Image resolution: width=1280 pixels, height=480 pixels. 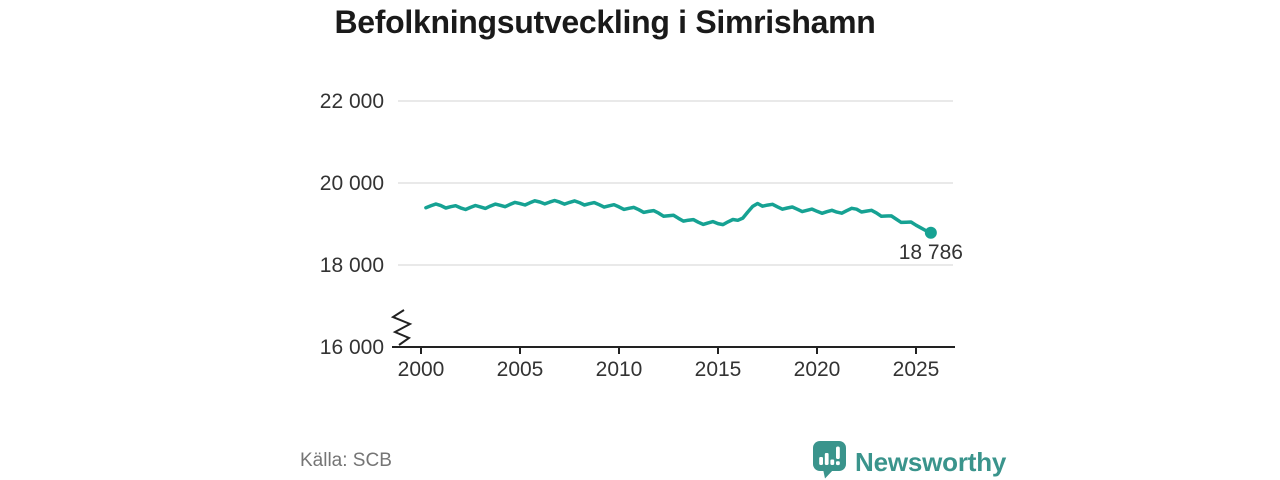 What do you see at coordinates (352, 183) in the screenshot?
I see `y-axis-label-20000: 20 000` at bounding box center [352, 183].